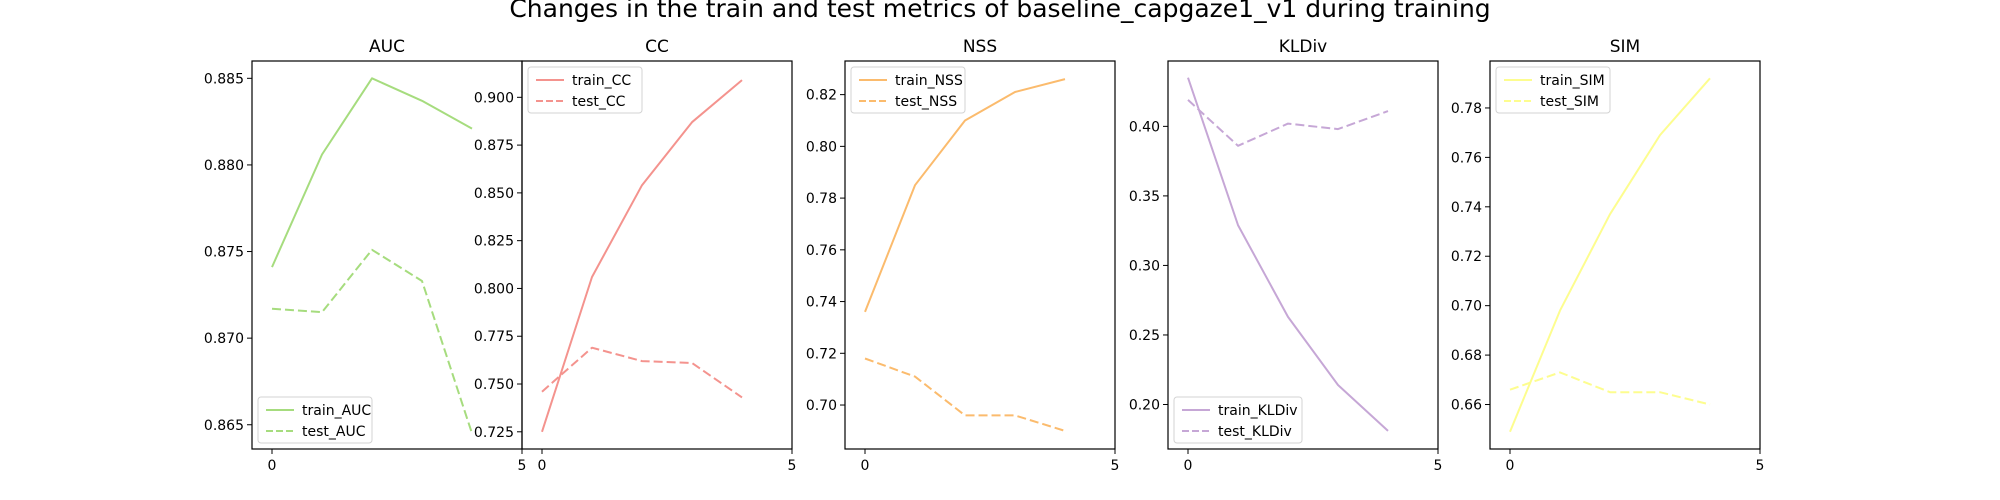 Image resolution: width=2000 pixels, height=500 pixels. What do you see at coordinates (1258, 411) in the screenshot?
I see `legend-label: train_KLDiv` at bounding box center [1258, 411].